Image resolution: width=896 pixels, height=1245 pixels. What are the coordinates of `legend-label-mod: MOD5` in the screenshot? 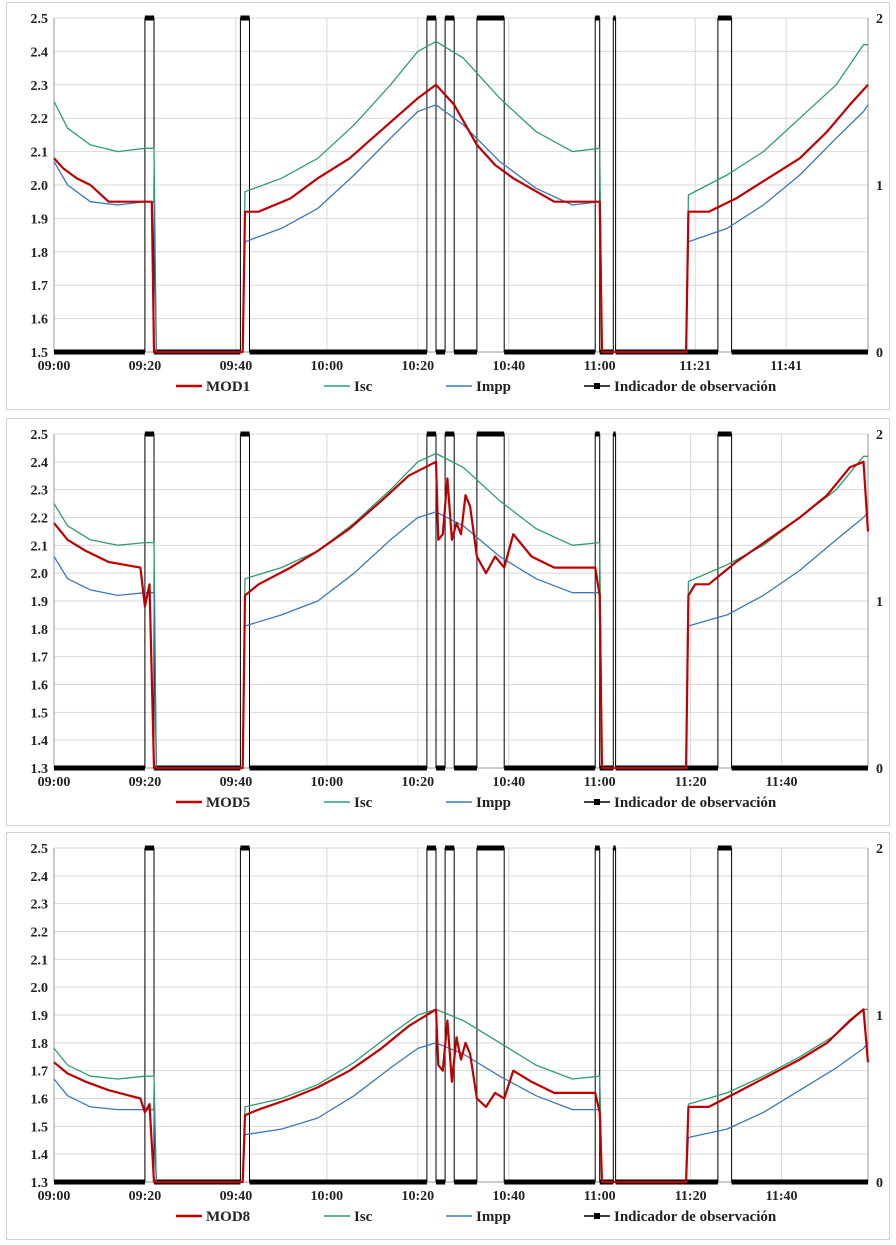 It's located at (228, 803).